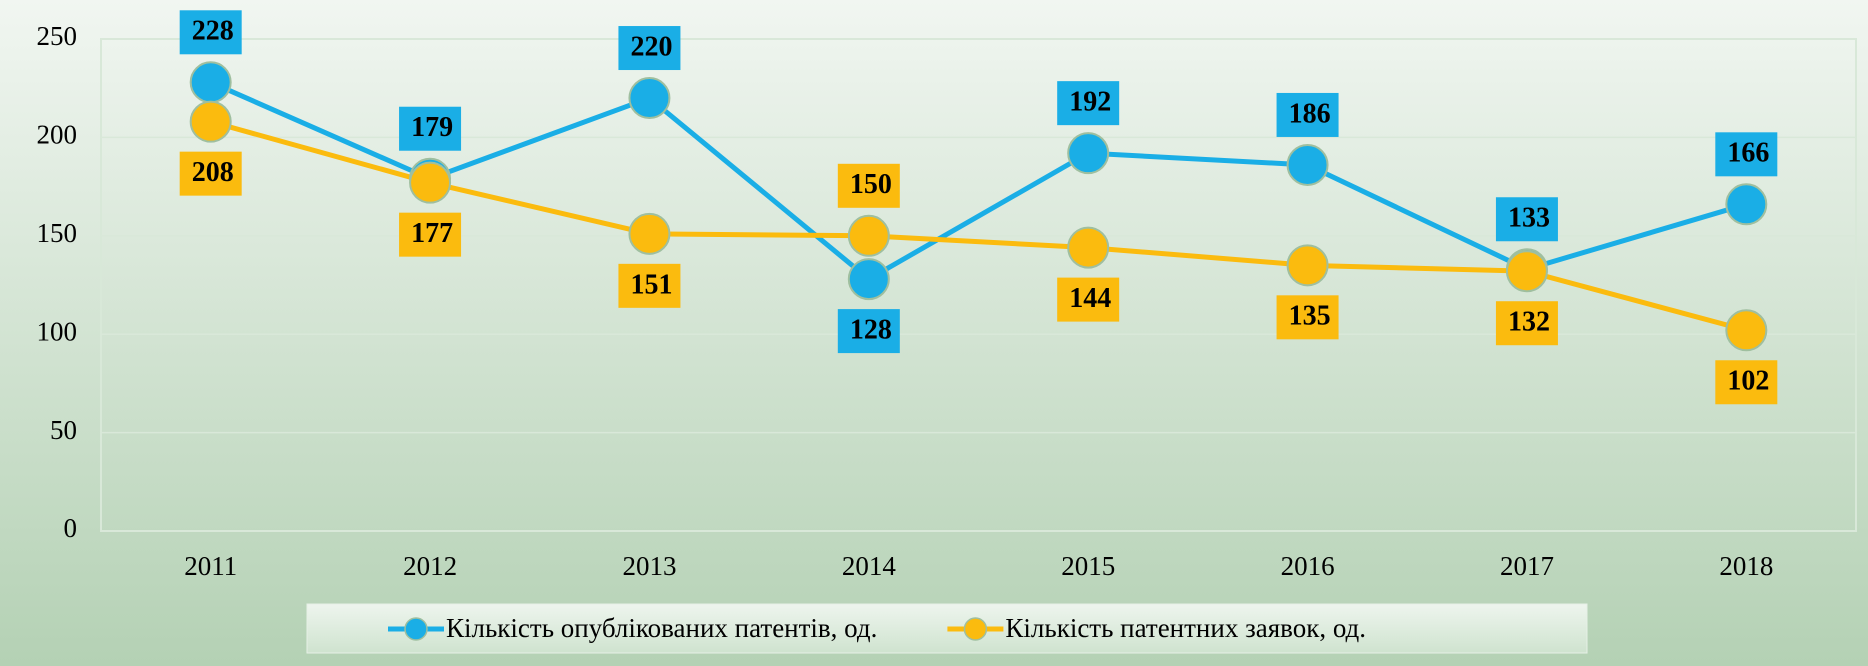 Image resolution: width=1868 pixels, height=666 pixels. Describe the element at coordinates (947, 628) in the screenshot. I see `legend` at that location.